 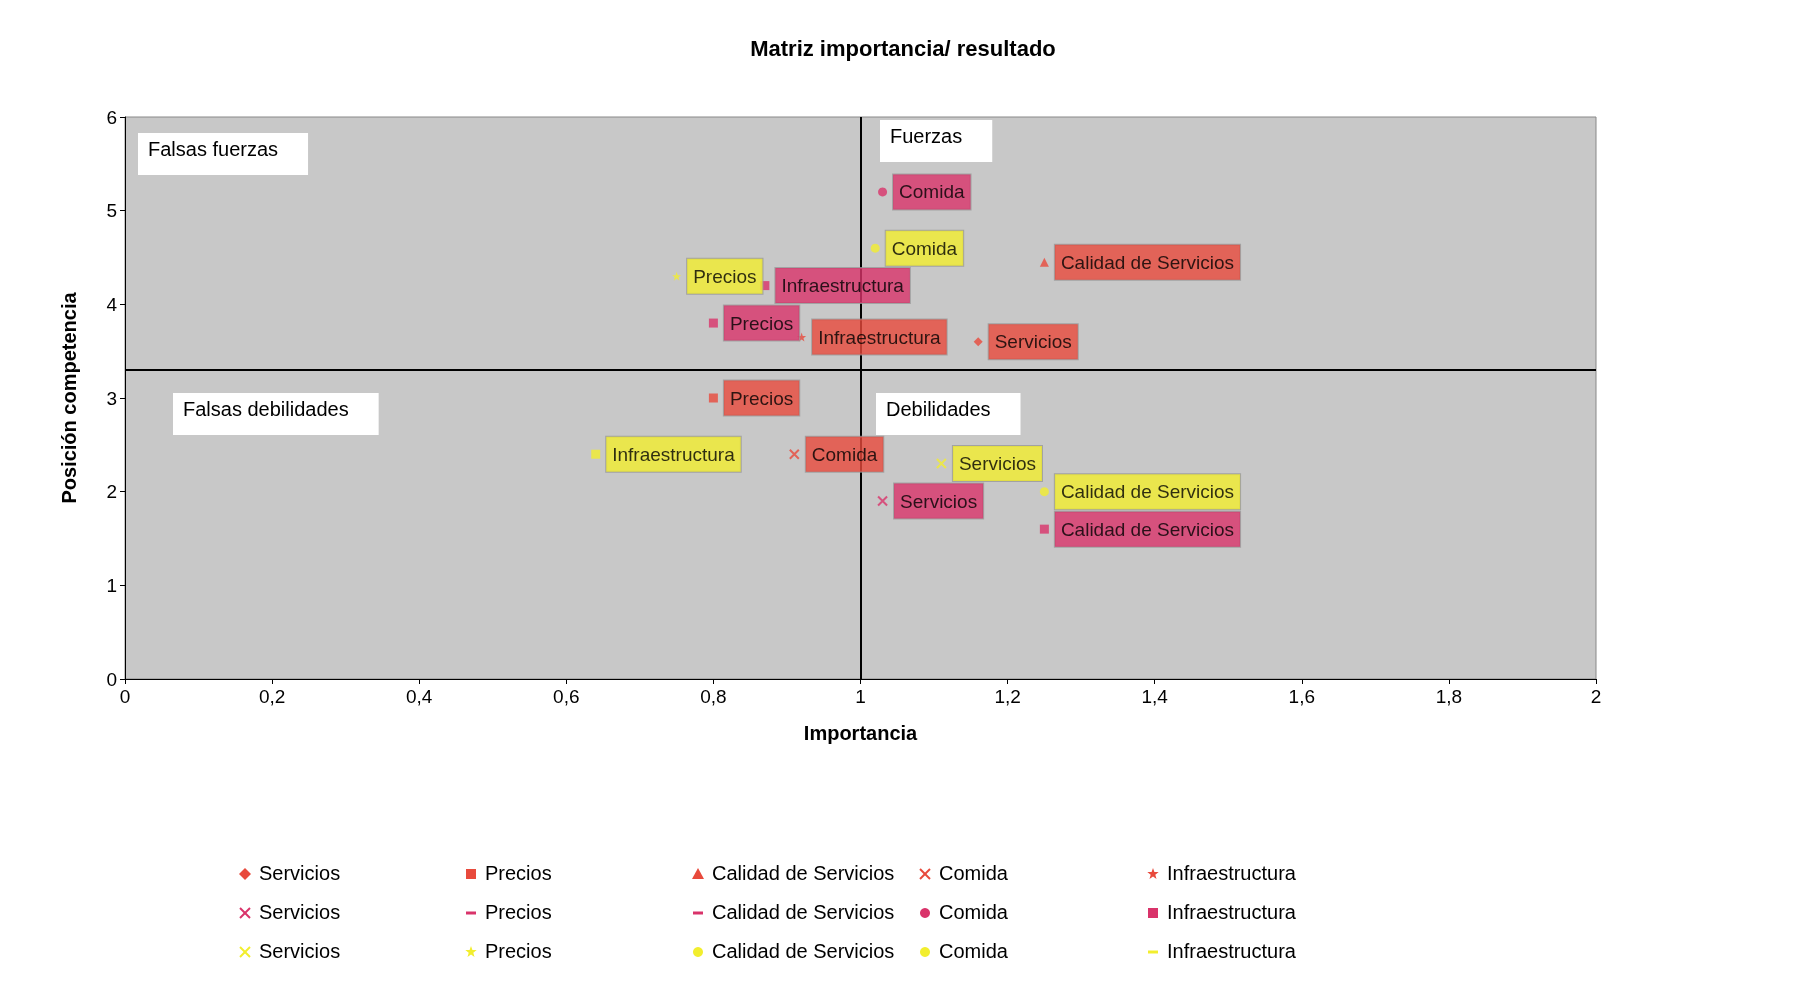 I want to click on x-tick-label: 1,6, so click(x=1302, y=696).